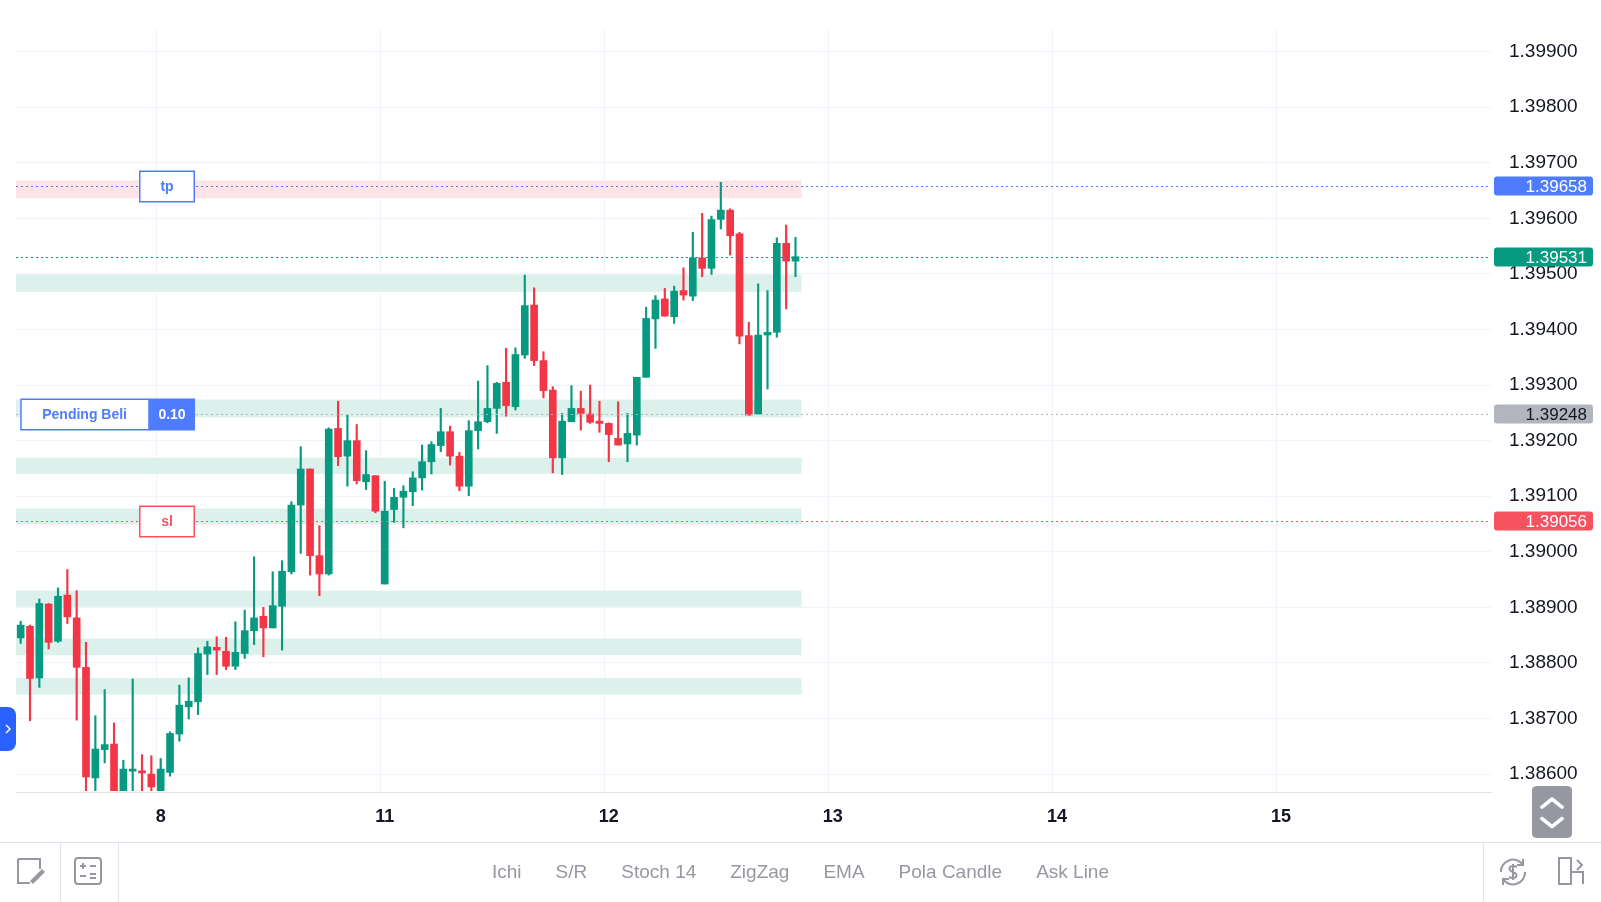 Image resolution: width=1601 pixels, height=902 pixels. What do you see at coordinates (1543, 384) in the screenshot?
I see `y-tick-label: 1.39300` at bounding box center [1543, 384].